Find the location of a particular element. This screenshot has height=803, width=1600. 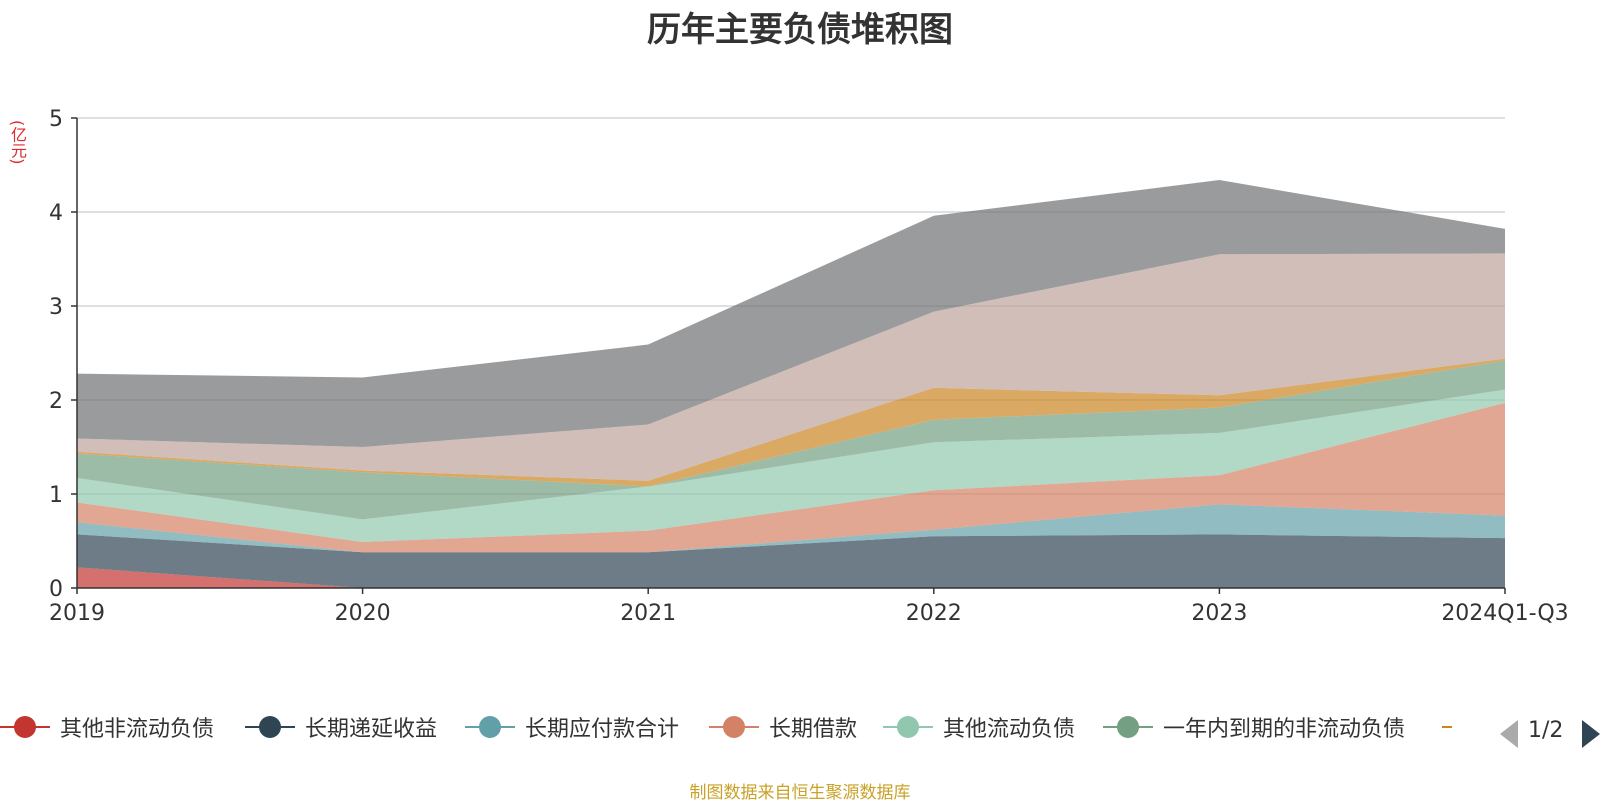

legend-item: 一年内到期的非流动负债 is located at coordinates (1254, 727).